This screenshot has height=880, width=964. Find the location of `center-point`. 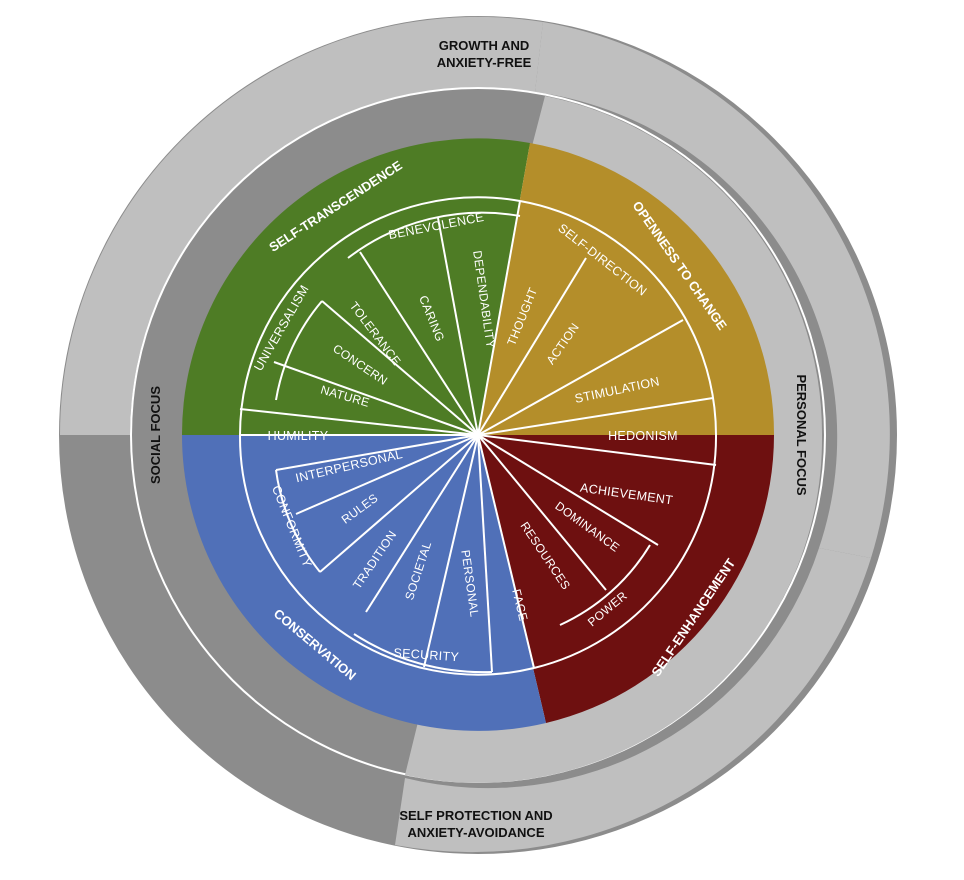

center-point is located at coordinates (478, 435).